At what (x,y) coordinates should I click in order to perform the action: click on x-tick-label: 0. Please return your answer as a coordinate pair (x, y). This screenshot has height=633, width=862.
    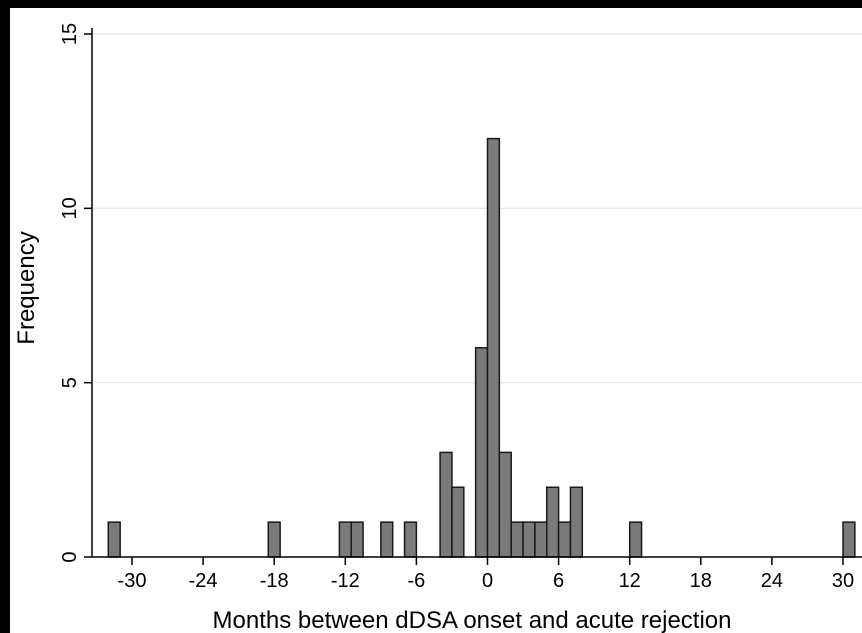
    Looking at the image, I should click on (487, 581).